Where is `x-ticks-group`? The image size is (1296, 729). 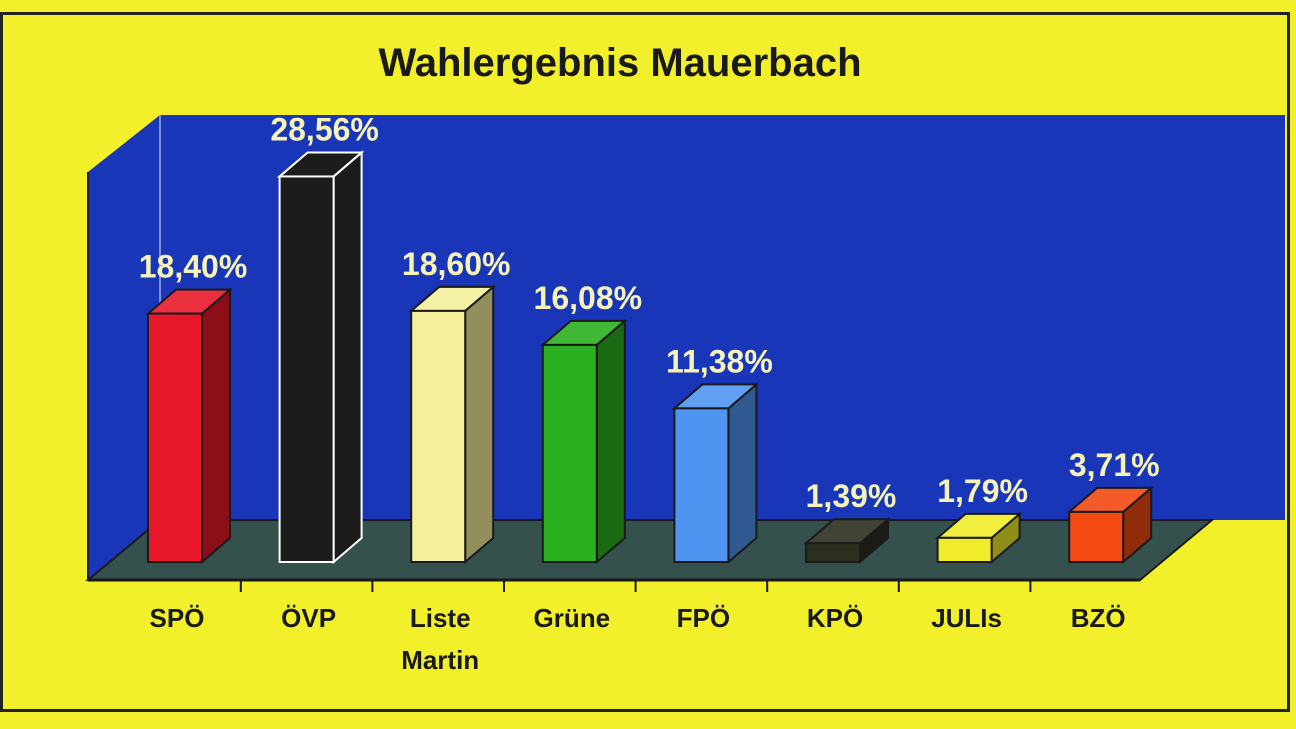
x-ticks-group is located at coordinates (635, 586).